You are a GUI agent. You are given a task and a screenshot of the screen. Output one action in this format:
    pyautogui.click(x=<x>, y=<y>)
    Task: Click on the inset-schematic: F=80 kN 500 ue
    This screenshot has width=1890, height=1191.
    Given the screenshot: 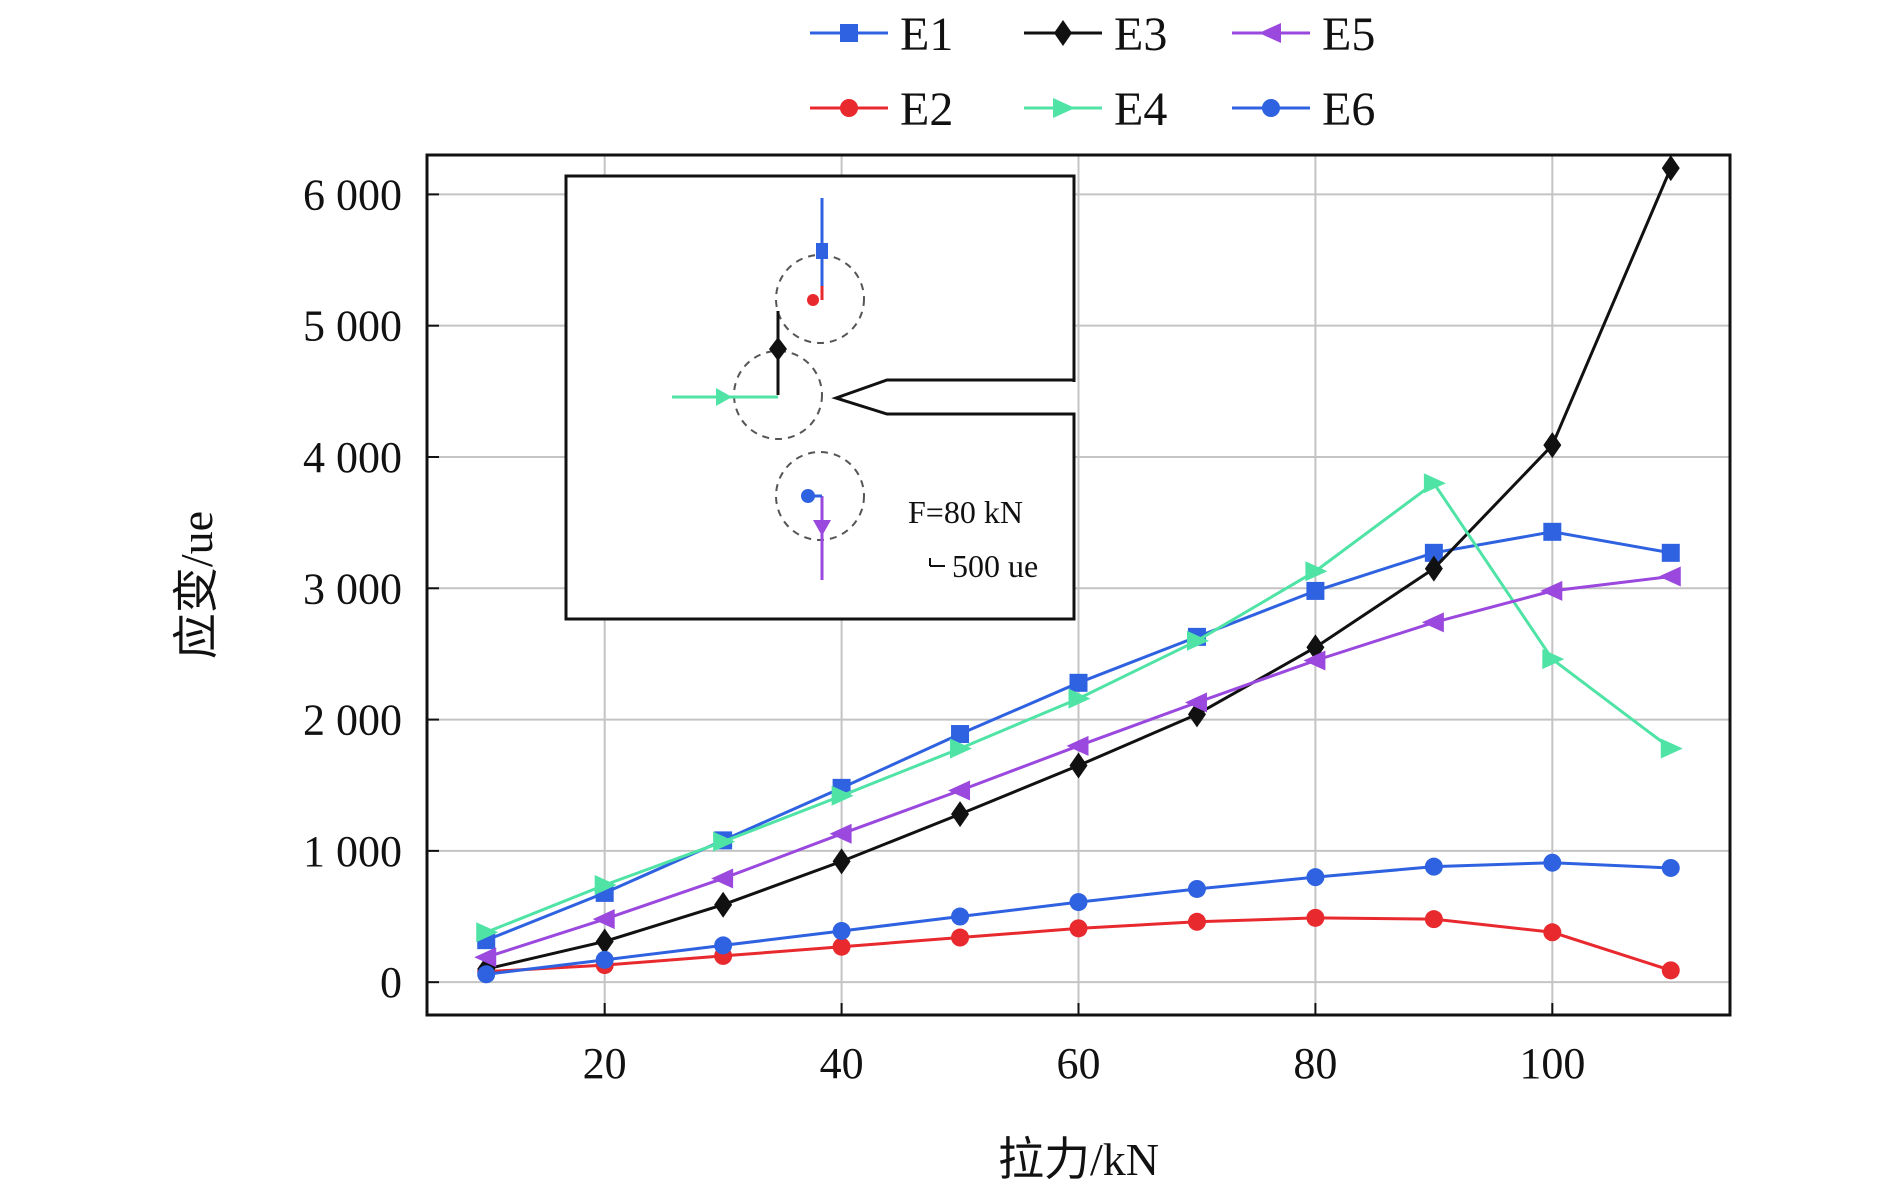 What is the action you would take?
    pyautogui.click(x=820, y=397)
    